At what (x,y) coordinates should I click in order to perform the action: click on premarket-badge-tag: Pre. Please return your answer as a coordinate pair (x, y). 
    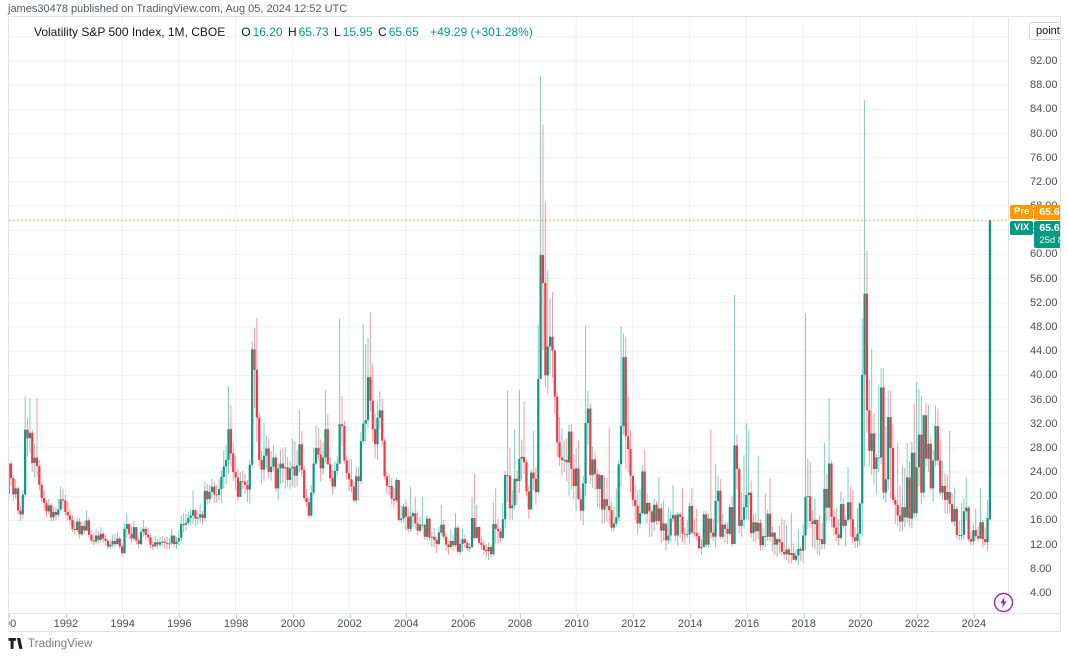
    Looking at the image, I should click on (1022, 211).